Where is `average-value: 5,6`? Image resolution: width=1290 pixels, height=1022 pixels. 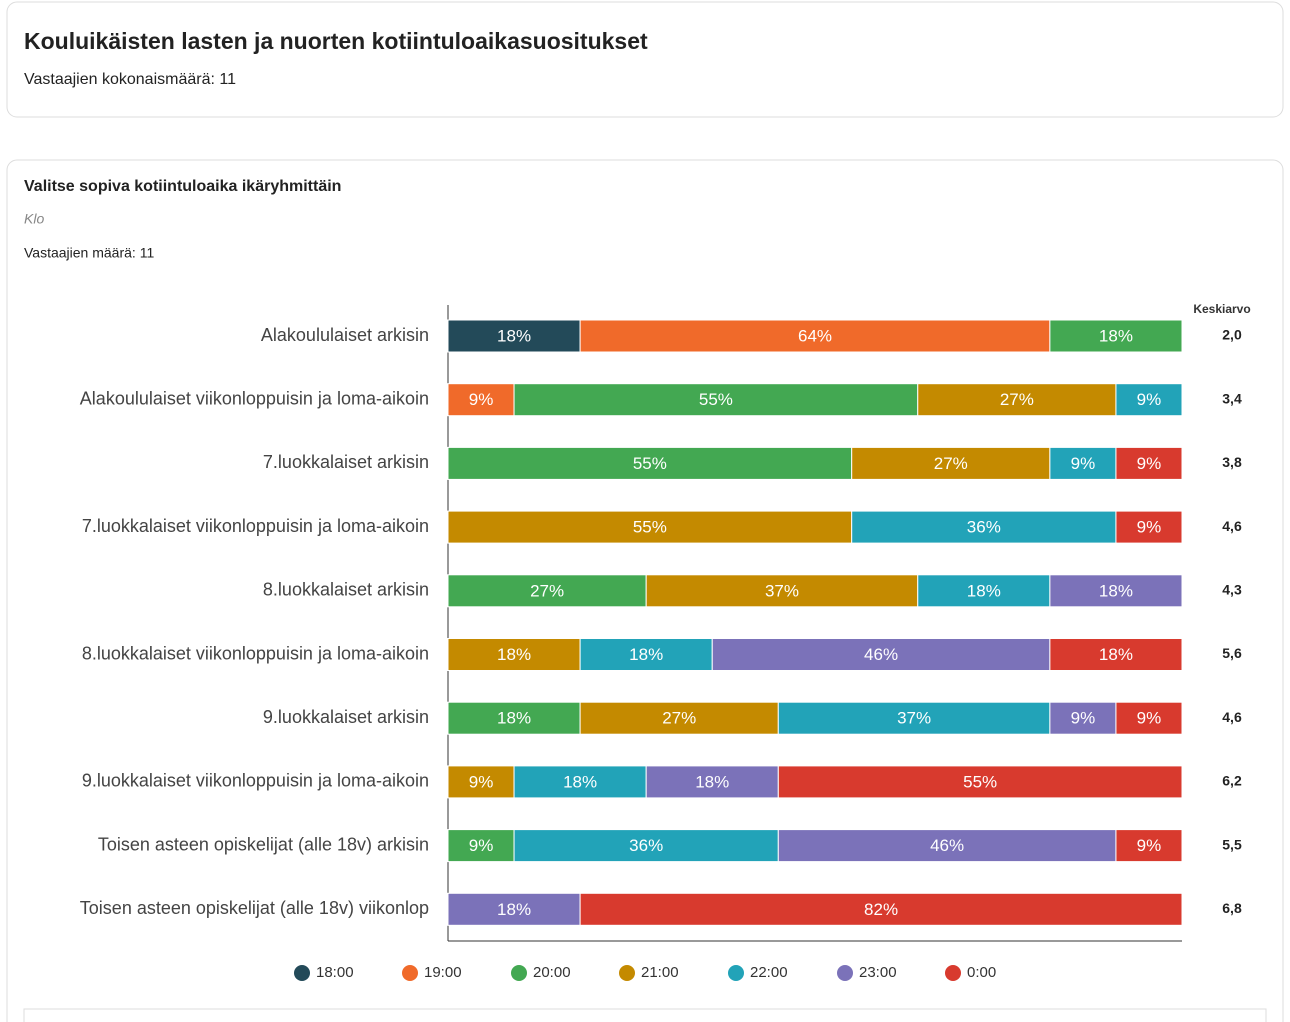
average-value: 5,6 is located at coordinates (1232, 653).